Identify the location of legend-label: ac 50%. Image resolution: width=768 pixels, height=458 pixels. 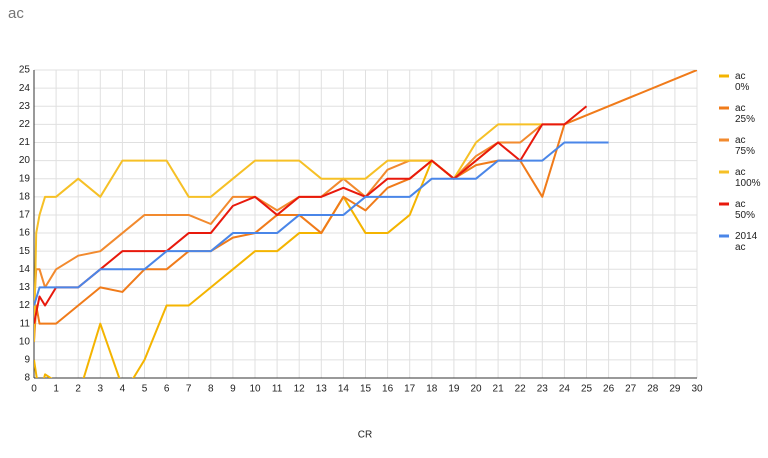
(745, 210).